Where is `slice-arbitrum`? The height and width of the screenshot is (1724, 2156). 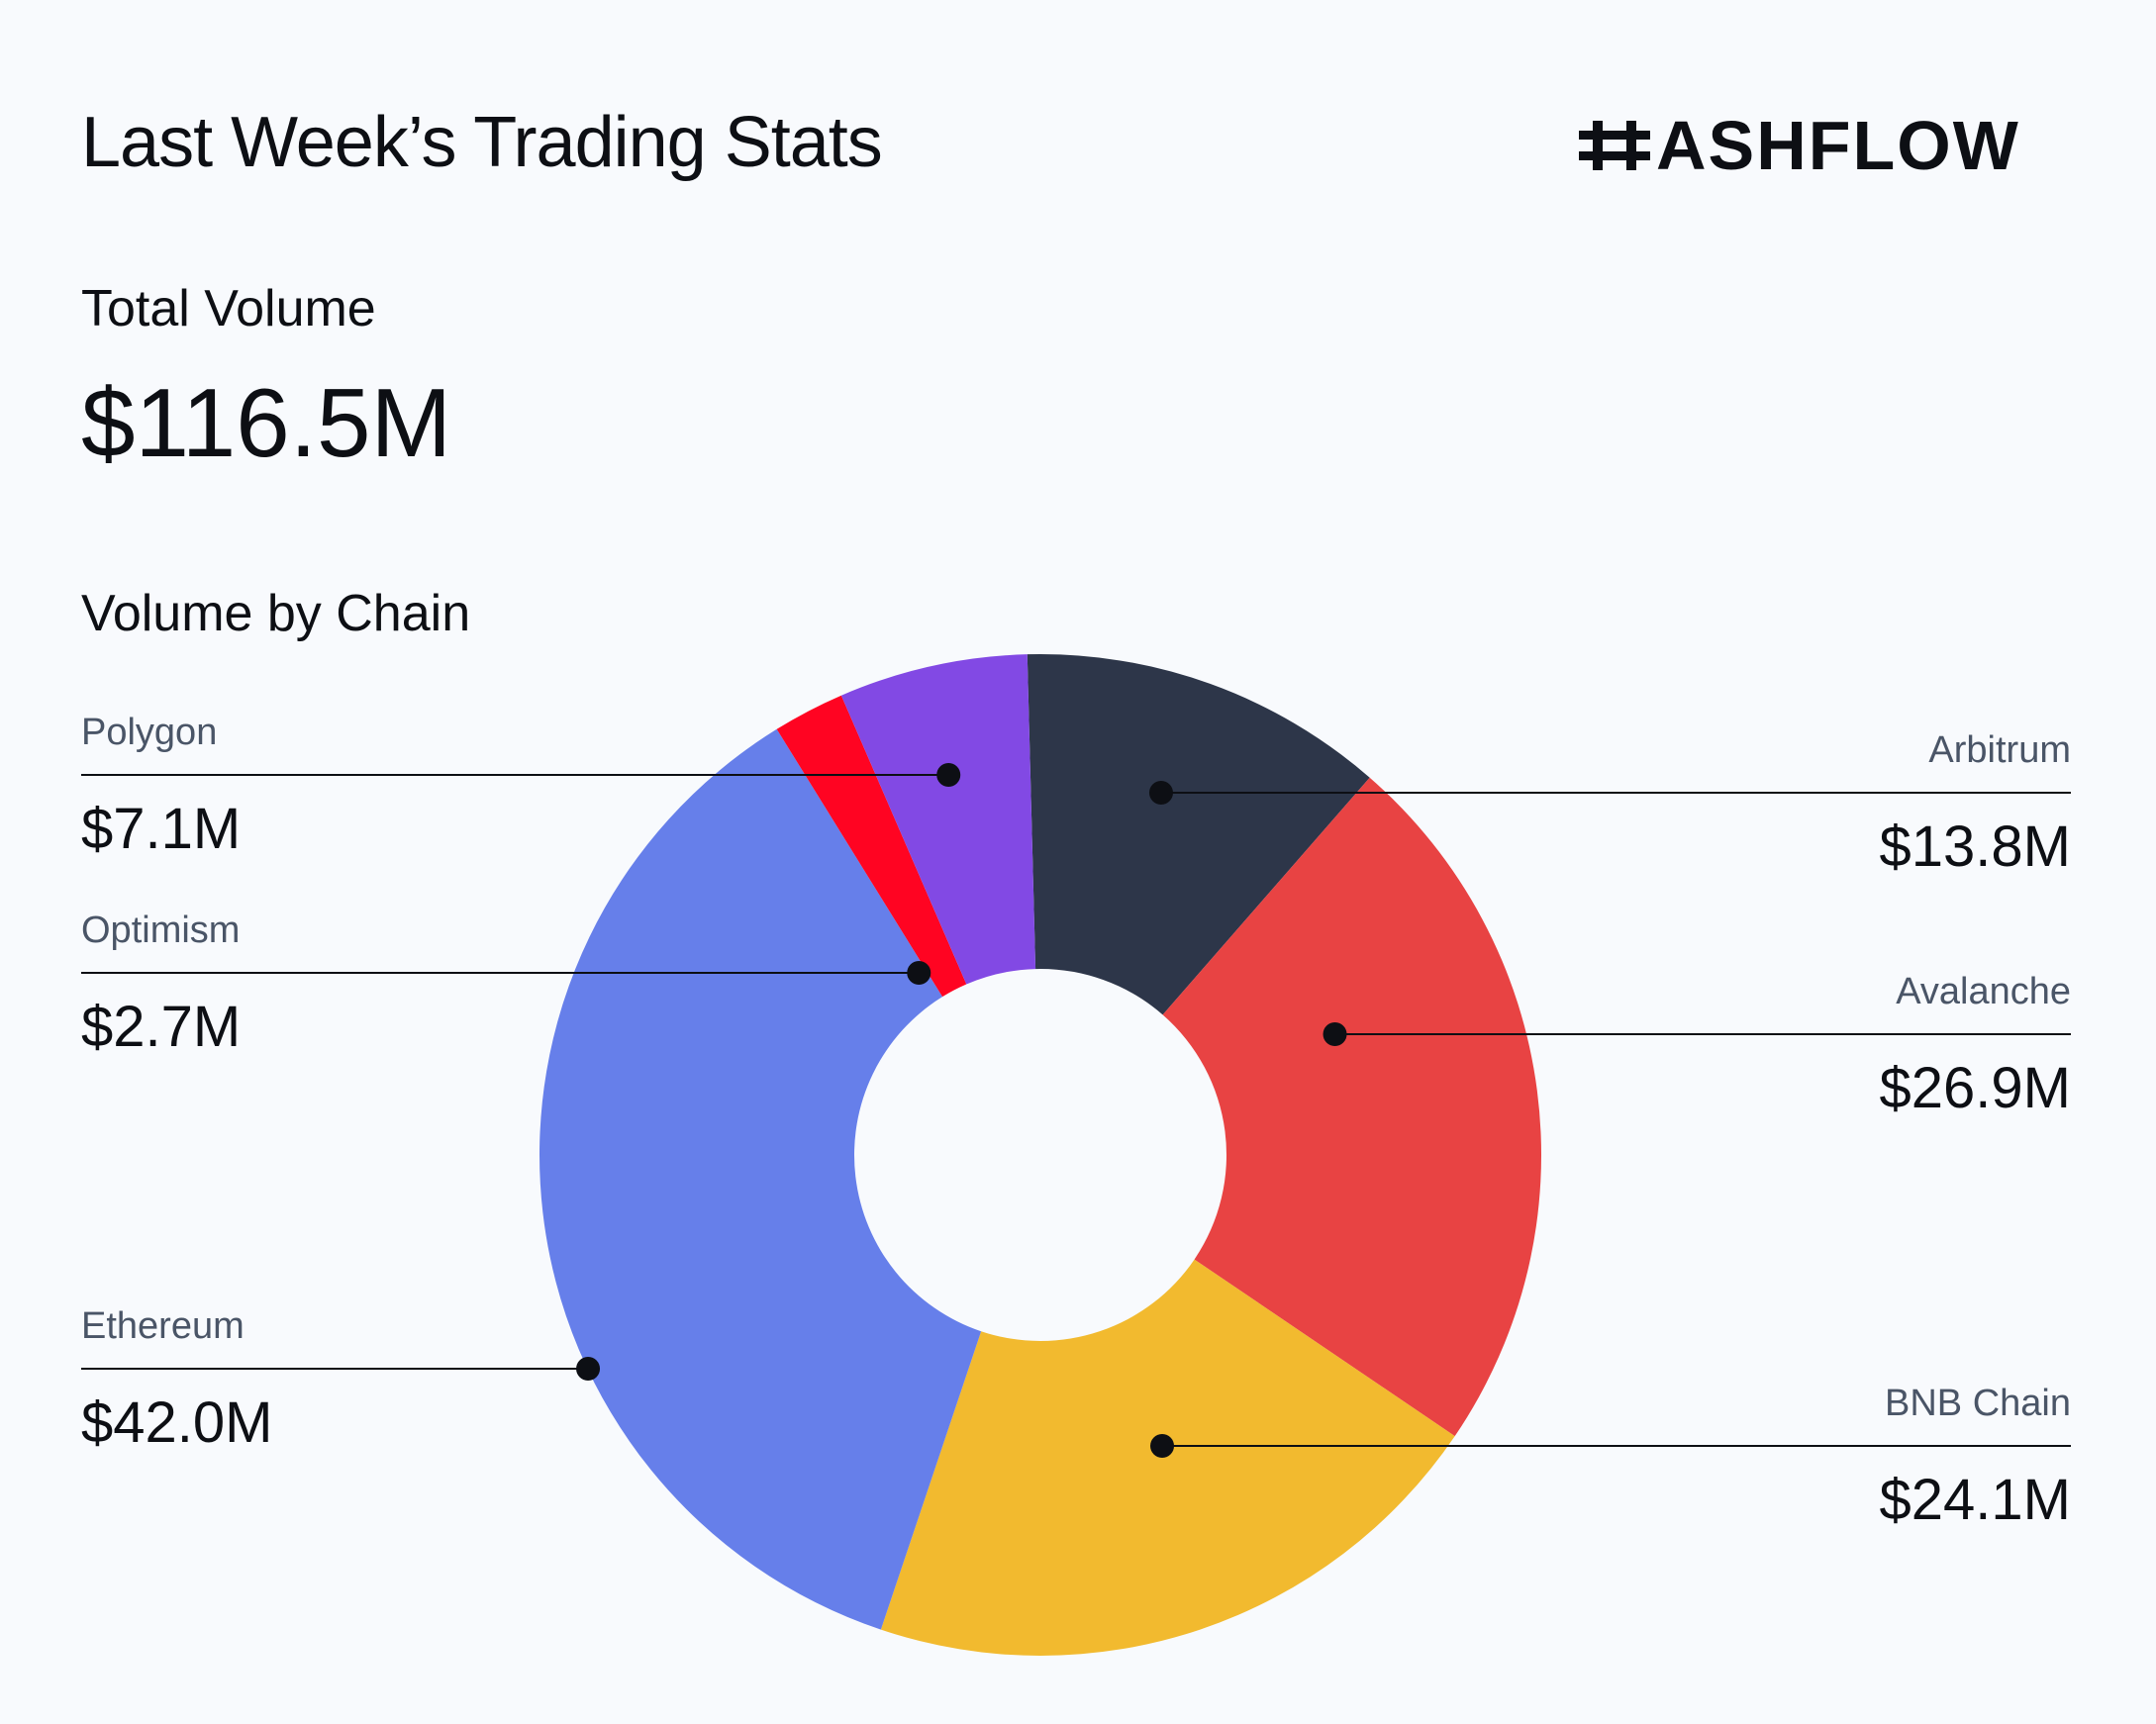 slice-arbitrum is located at coordinates (1198, 834).